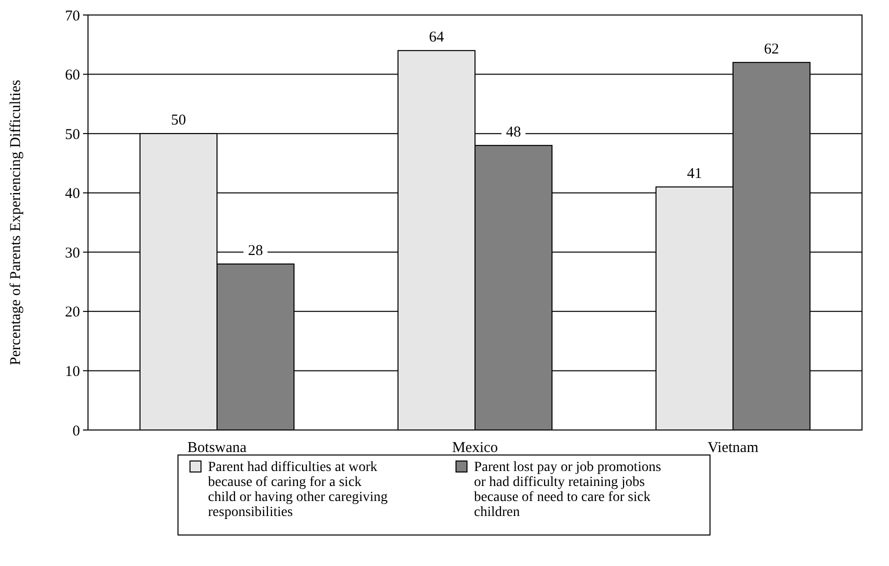  Describe the element at coordinates (178, 120) in the screenshot. I see `data-label: 50` at that location.